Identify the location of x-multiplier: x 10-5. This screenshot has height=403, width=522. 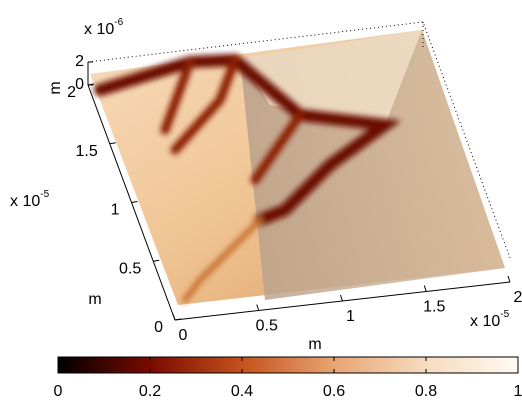
(490, 320).